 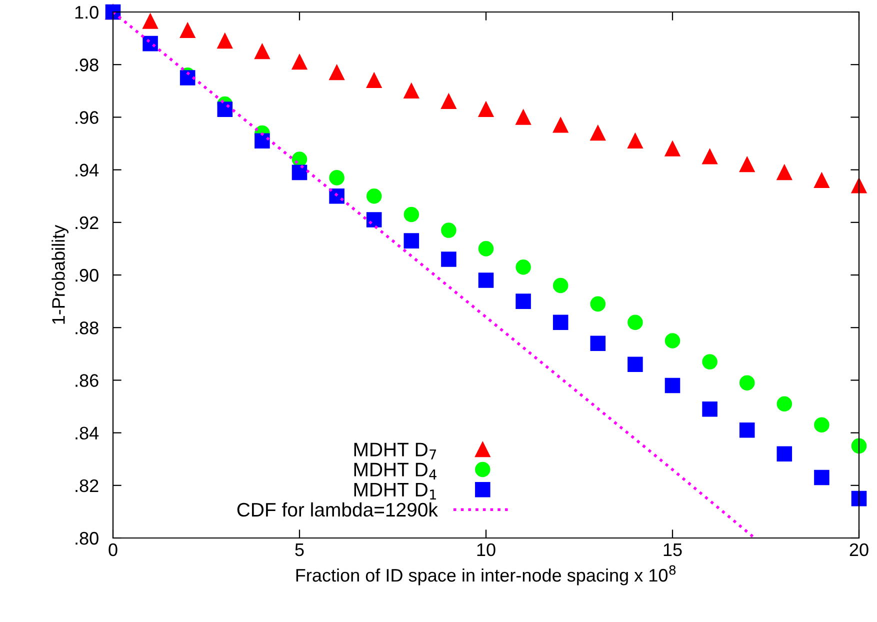 What do you see at coordinates (87, 223) in the screenshot?
I see `y-tick-label: .92` at bounding box center [87, 223].